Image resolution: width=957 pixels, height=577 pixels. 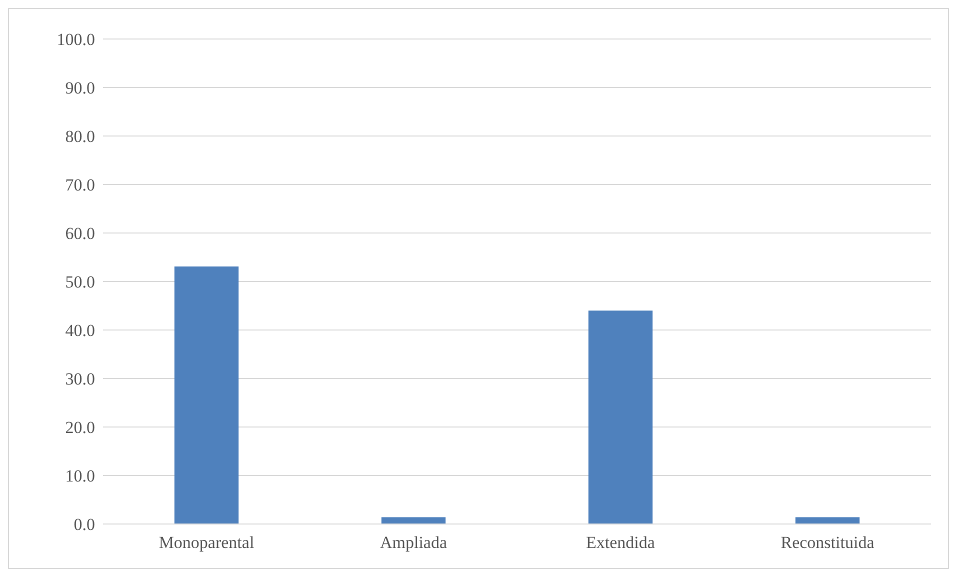 What do you see at coordinates (414, 542) in the screenshot?
I see `x-tick-label: Ampliada` at bounding box center [414, 542].